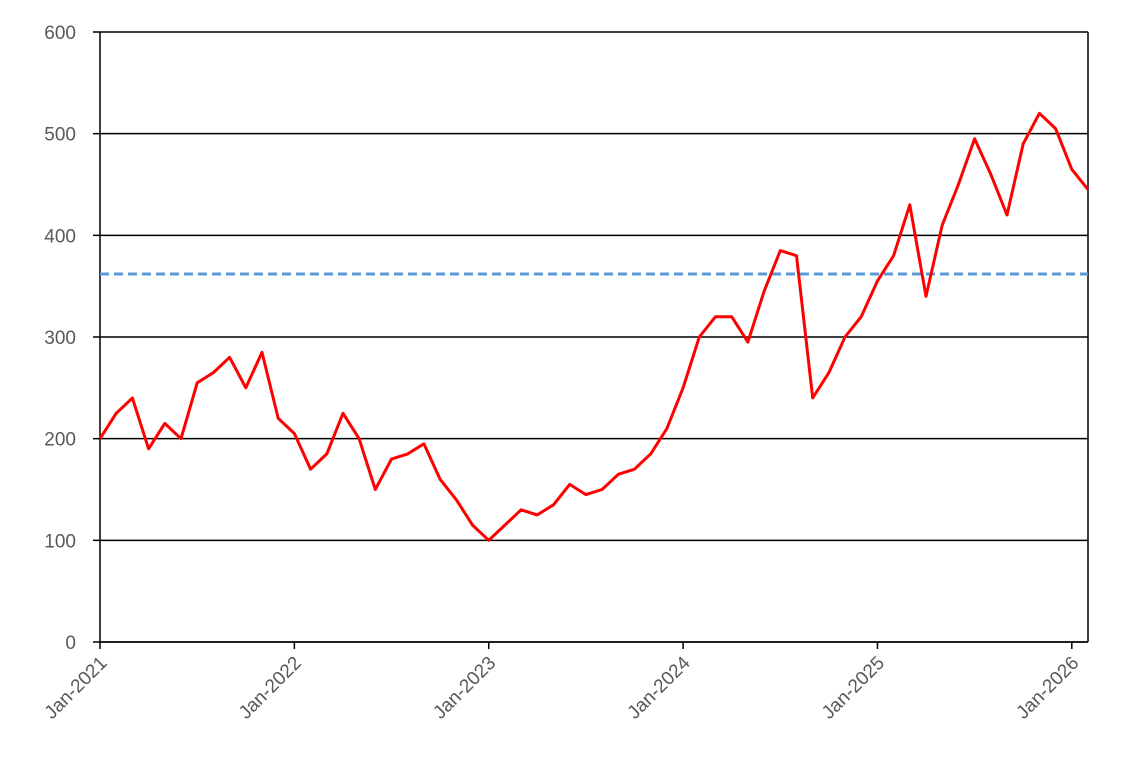 Image resolution: width=1144 pixels, height=769 pixels. I want to click on x-tick-label: Jan-2026, so click(1047, 688).